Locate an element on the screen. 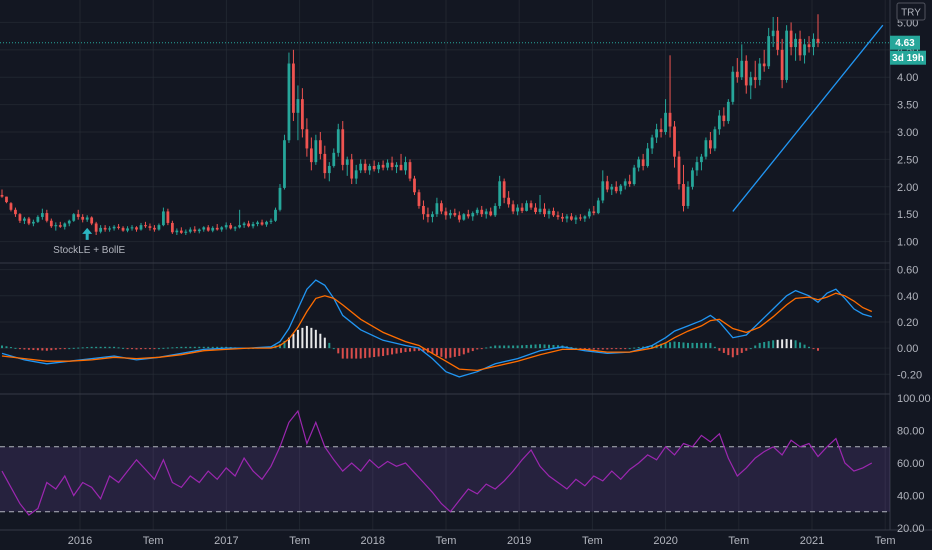 Image resolution: width=932 pixels, height=550 pixels. price-tick-label: 4.00 is located at coordinates (907, 78).